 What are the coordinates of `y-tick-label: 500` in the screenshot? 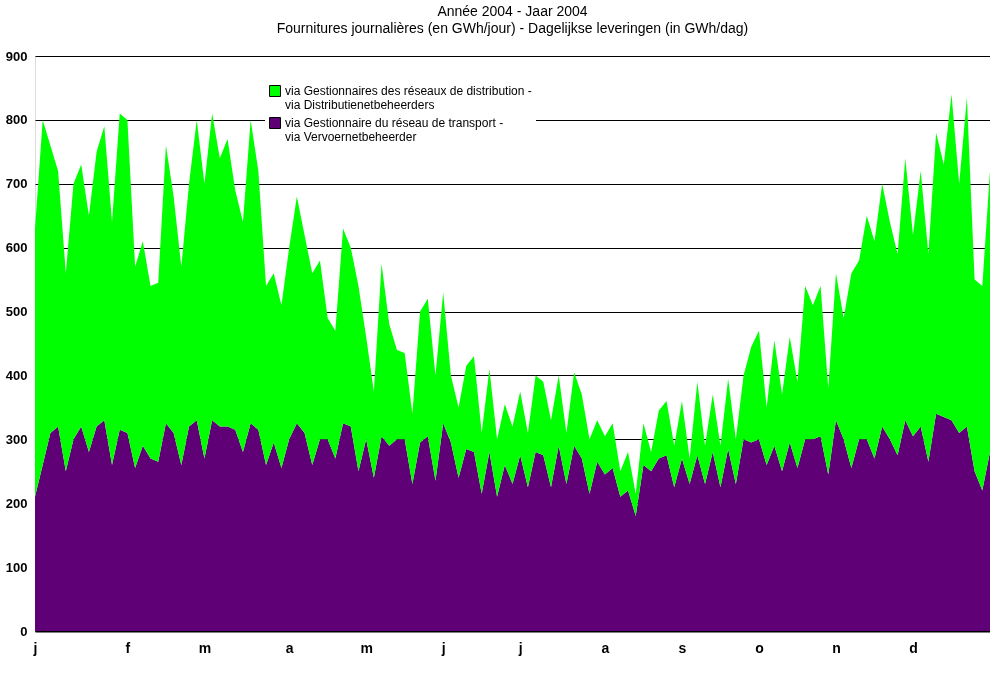 It's located at (16, 312).